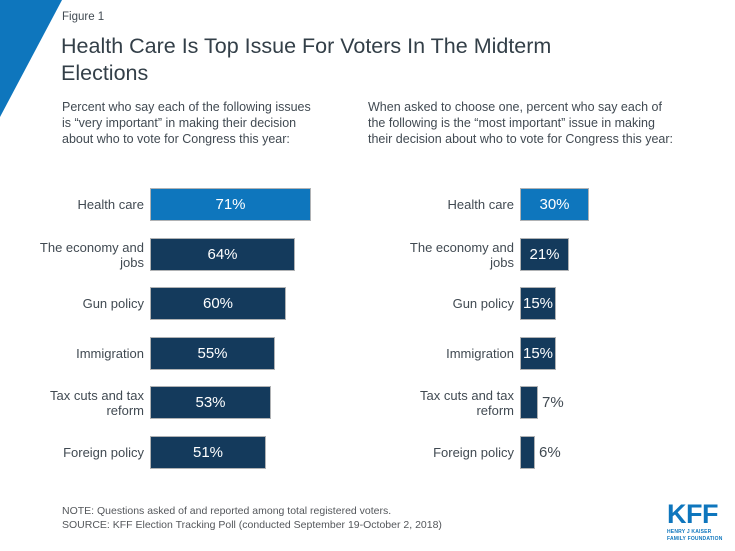 Image resolution: width=735 pixels, height=551 pixels. I want to click on bar-foreign-policy, so click(527, 452).